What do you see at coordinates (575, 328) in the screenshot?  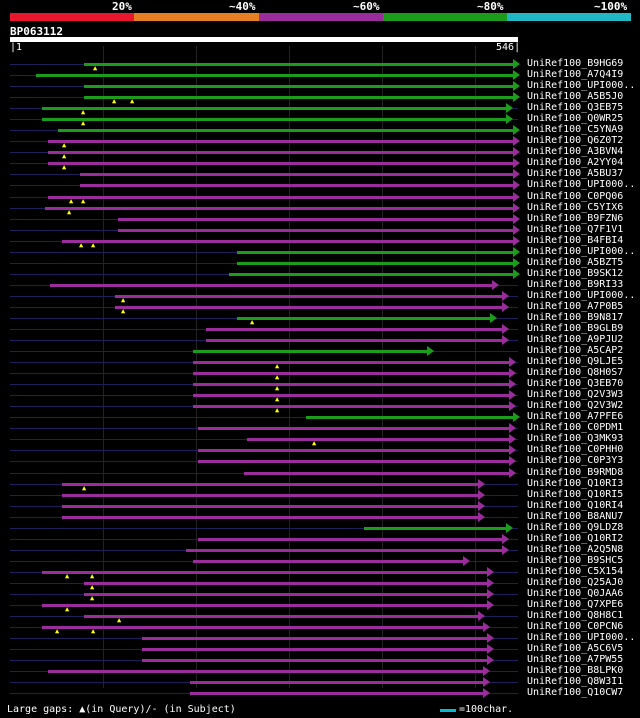 I see `hit-label-link: UniRef100_B9GLB9` at bounding box center [575, 328].